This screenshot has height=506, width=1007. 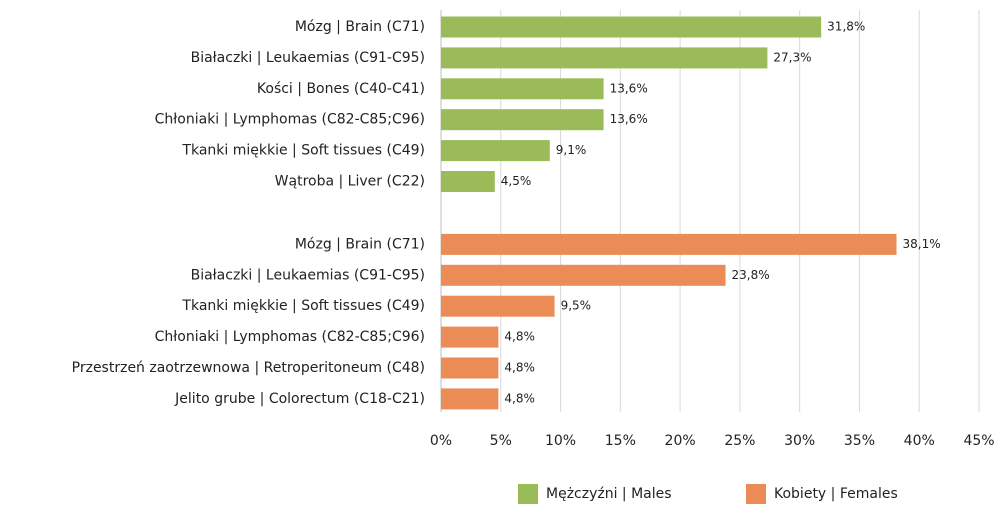 What do you see at coordinates (792, 57) in the screenshot?
I see `value-label: 27,3%` at bounding box center [792, 57].